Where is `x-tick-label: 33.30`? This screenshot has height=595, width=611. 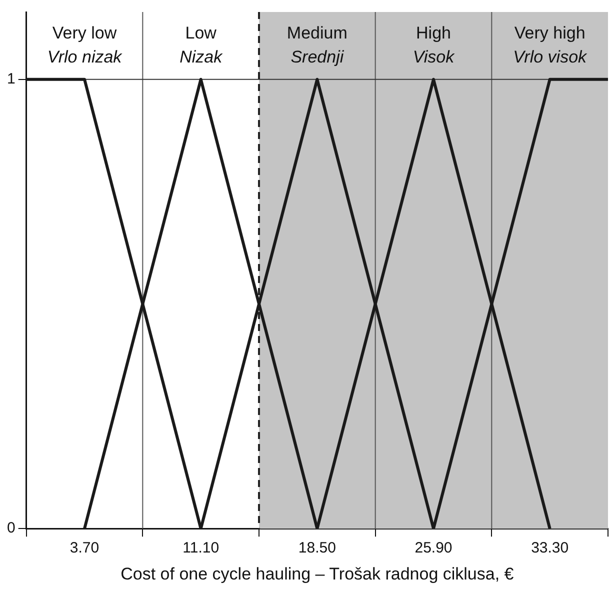 x-tick-label: 33.30 is located at coordinates (550, 548).